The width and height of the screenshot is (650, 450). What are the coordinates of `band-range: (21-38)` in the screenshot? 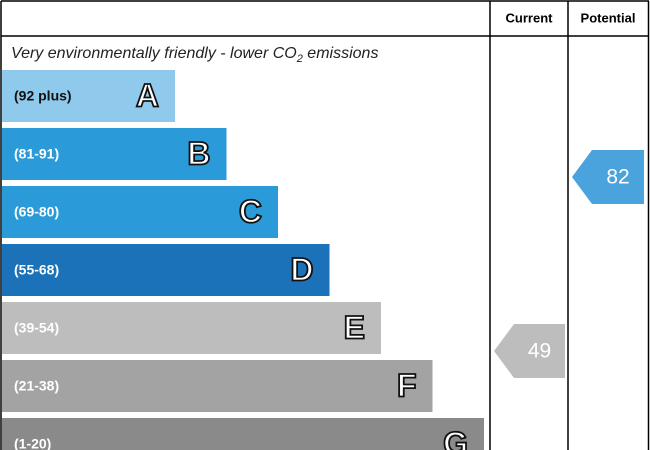 It's located at (36, 386).